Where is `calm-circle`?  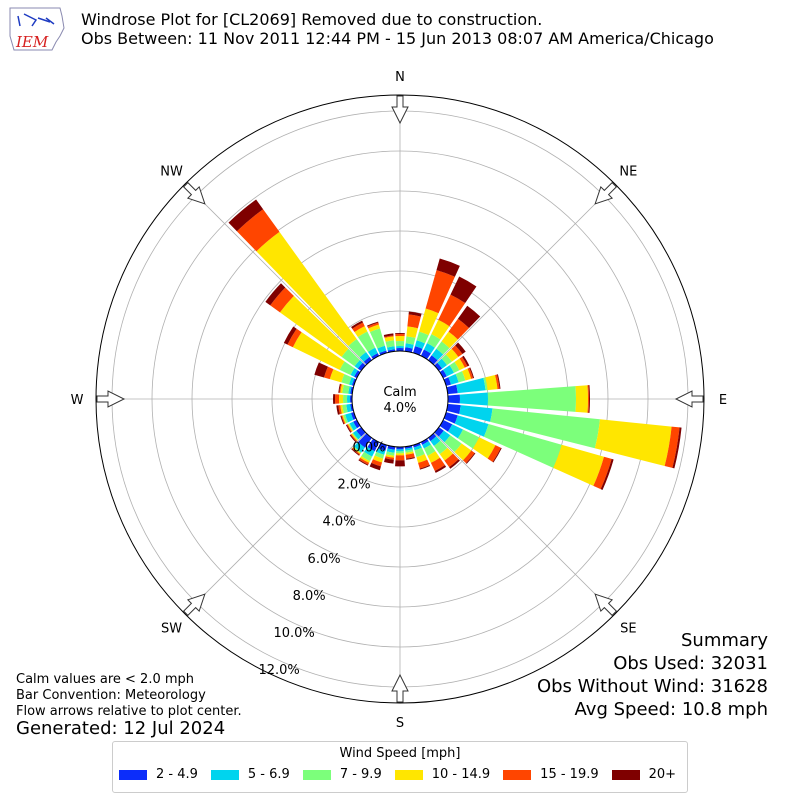 calm-circle is located at coordinates (400, 399).